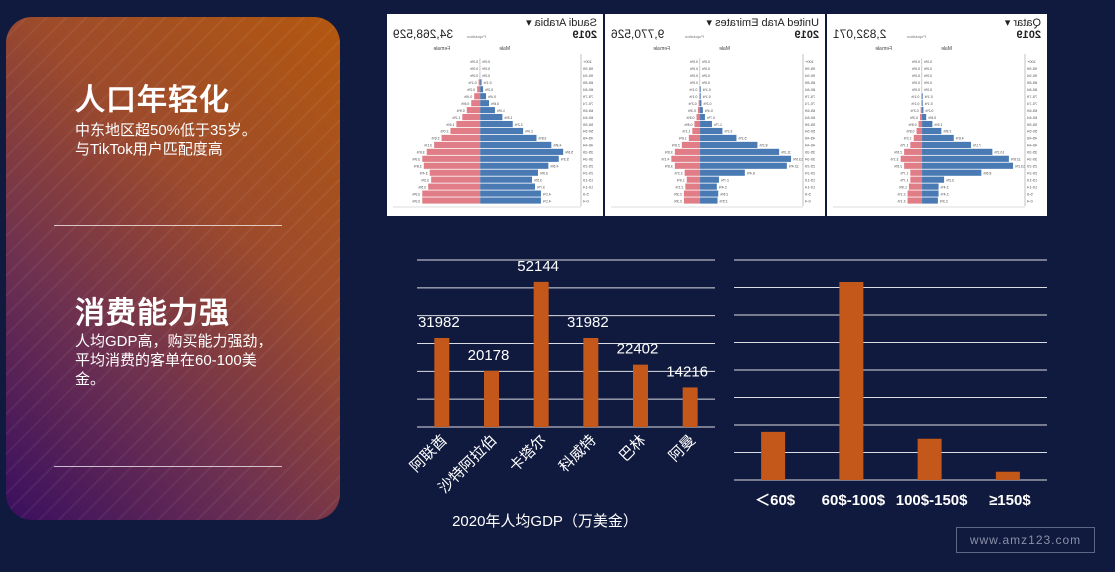  Describe the element at coordinates (149, 149) in the screenshot. I see `desc-line: 与TikTok用户匹配度高` at that location.